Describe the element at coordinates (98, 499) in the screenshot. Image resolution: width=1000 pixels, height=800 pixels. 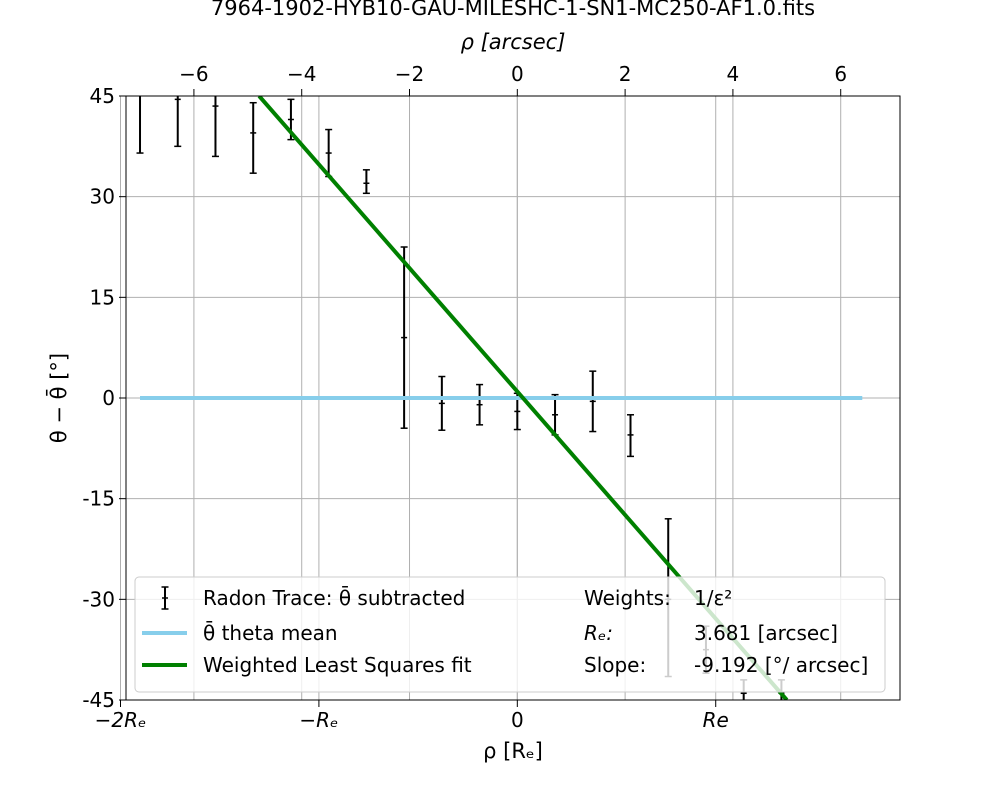
I see `y-tick-label: -15` at that location.